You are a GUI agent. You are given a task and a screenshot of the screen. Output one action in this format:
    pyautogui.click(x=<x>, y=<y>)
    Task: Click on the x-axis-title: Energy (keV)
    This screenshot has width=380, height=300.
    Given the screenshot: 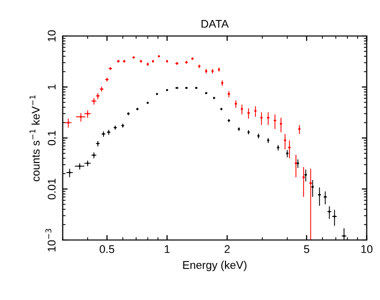 What is the action you would take?
    pyautogui.click(x=214, y=266)
    